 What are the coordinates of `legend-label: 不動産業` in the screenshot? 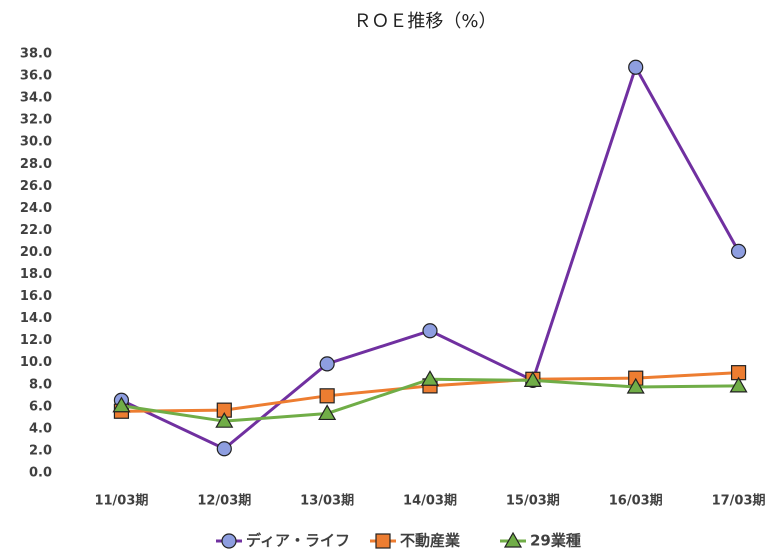 It's located at (430, 541).